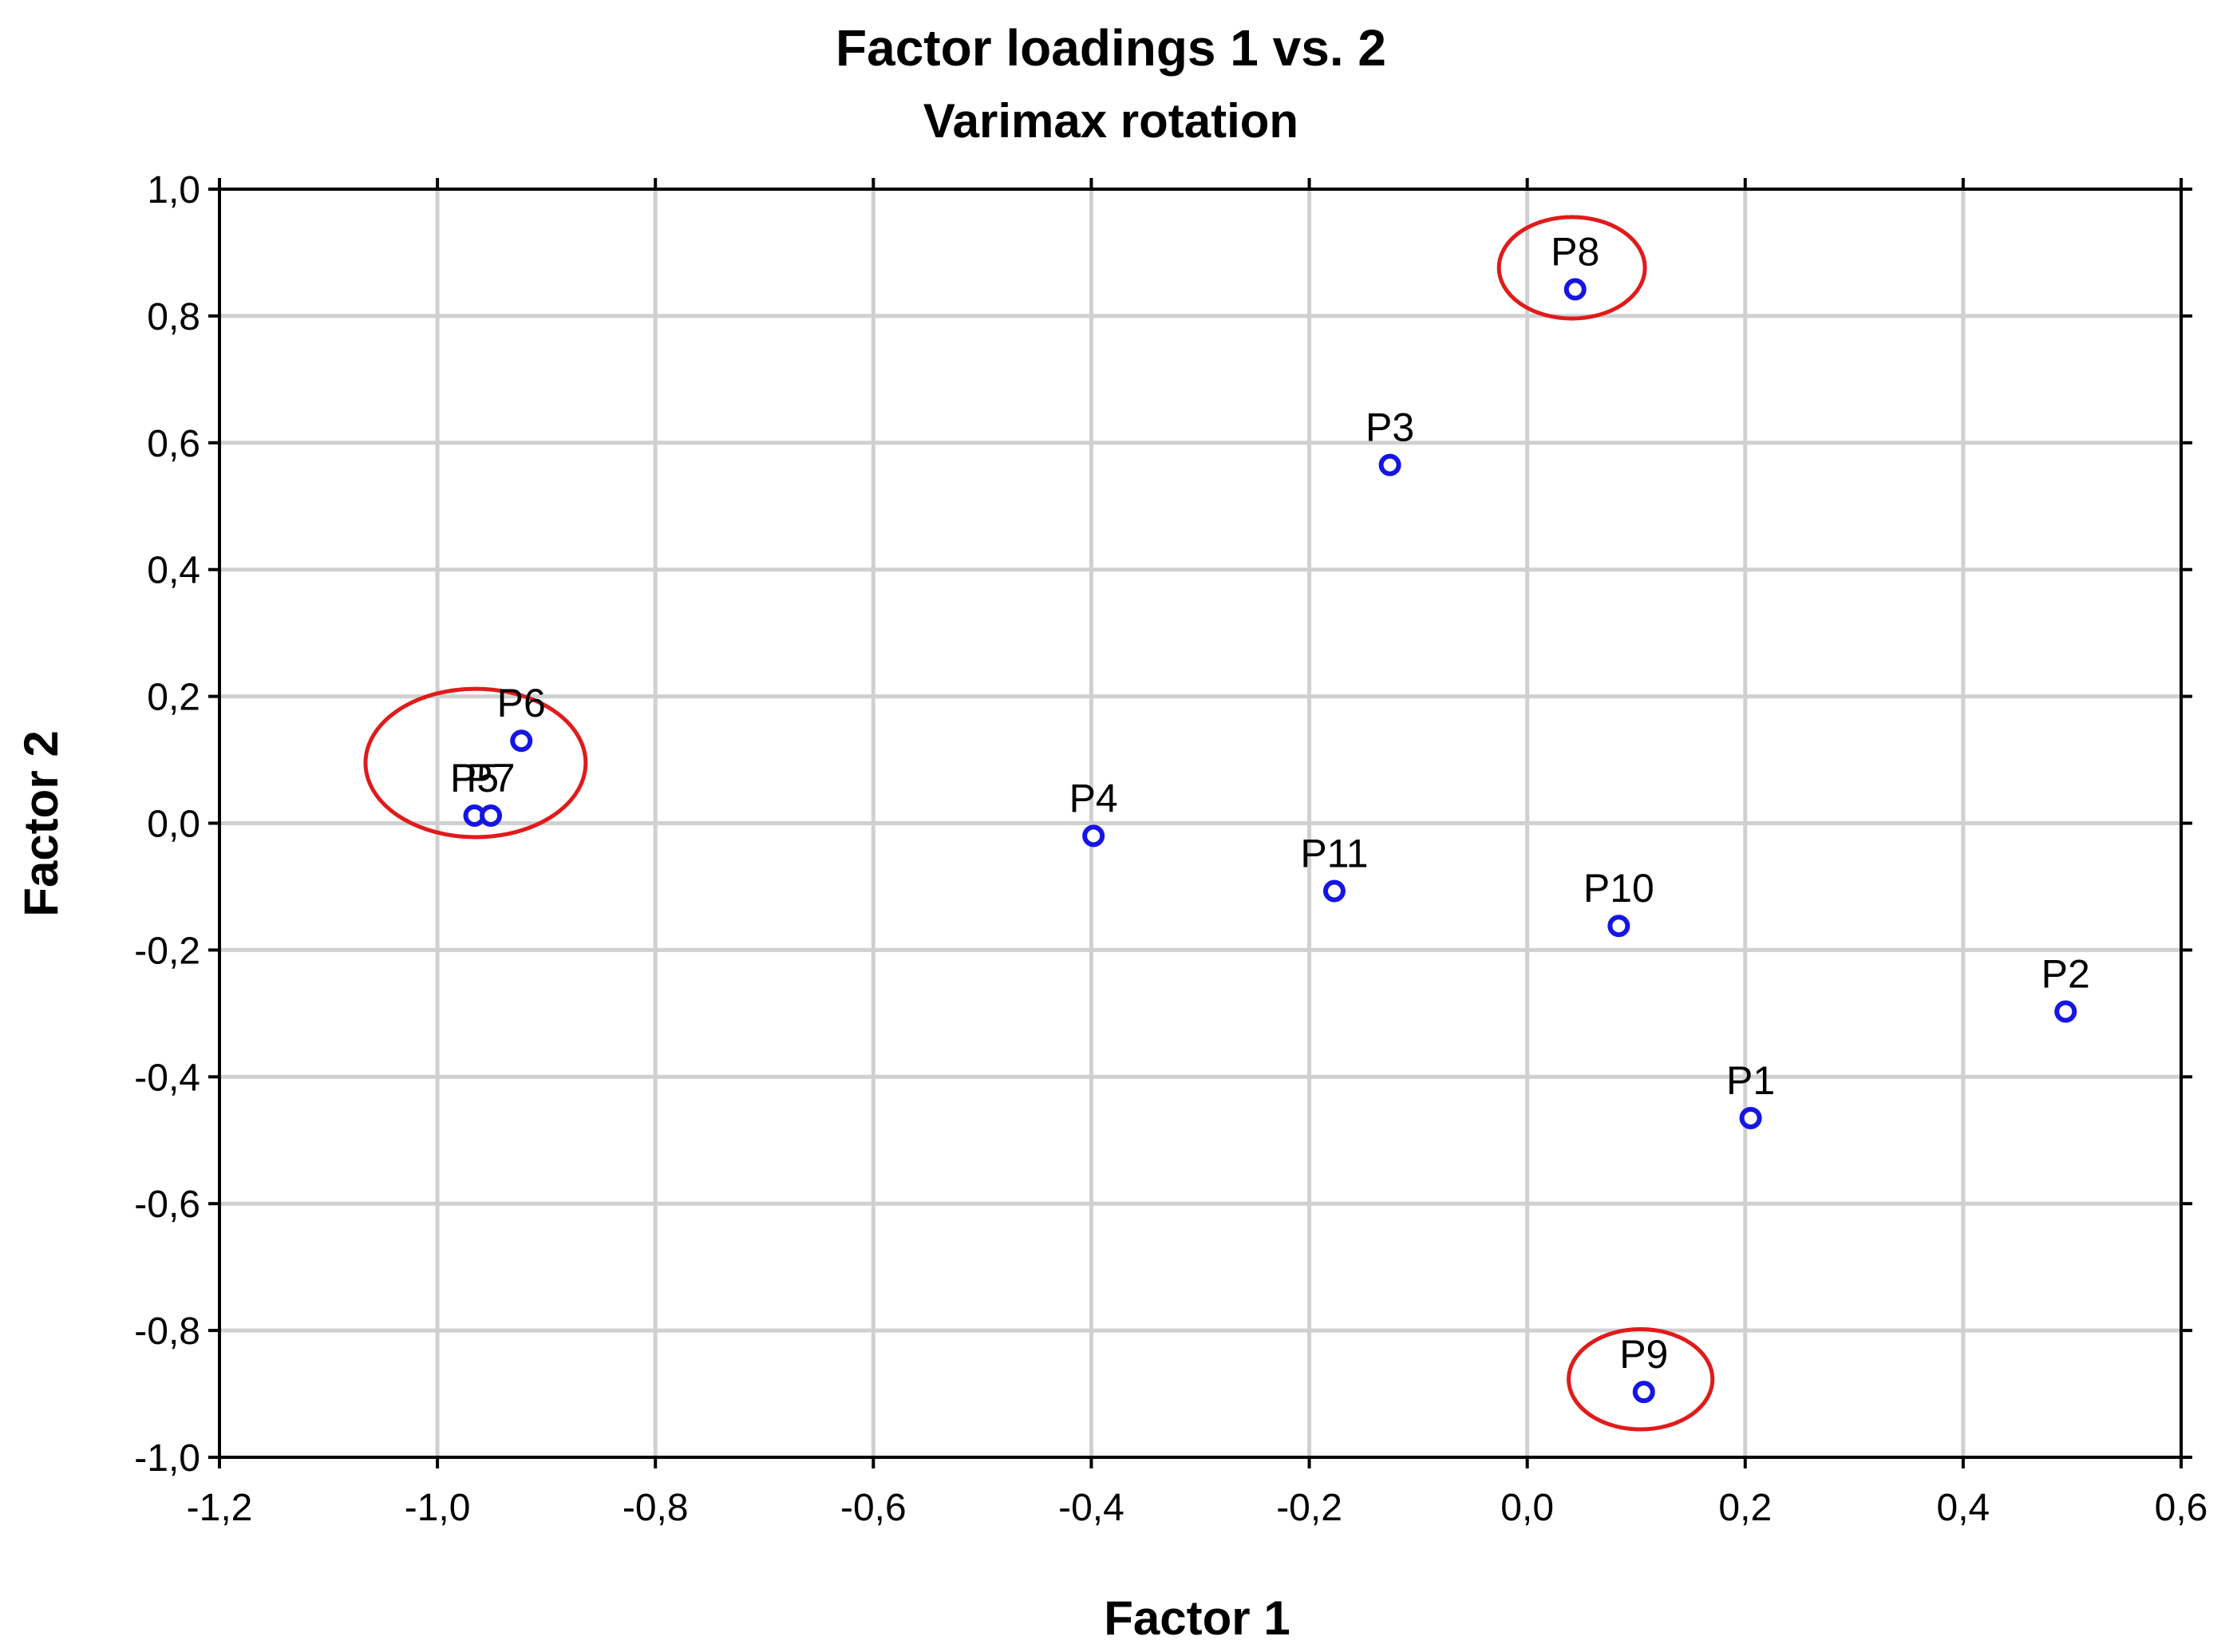 The width and height of the screenshot is (2233, 1652). What do you see at coordinates (2065, 973) in the screenshot?
I see `point-label: P2` at bounding box center [2065, 973].